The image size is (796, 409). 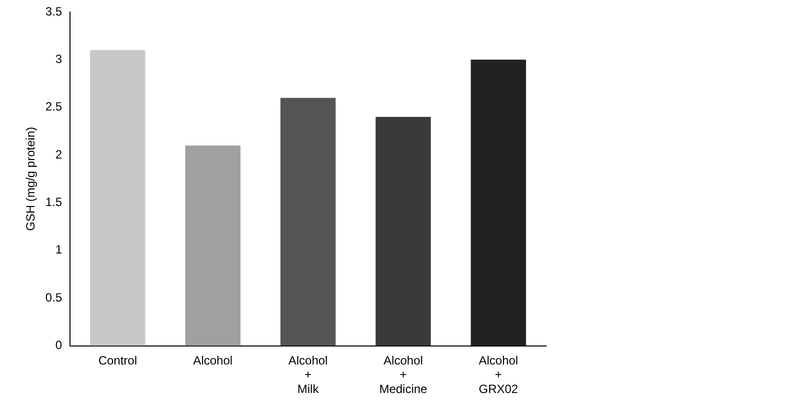 What do you see at coordinates (31, 178) in the screenshot?
I see `y-axis-title: GSH (mg/g protein)` at bounding box center [31, 178].